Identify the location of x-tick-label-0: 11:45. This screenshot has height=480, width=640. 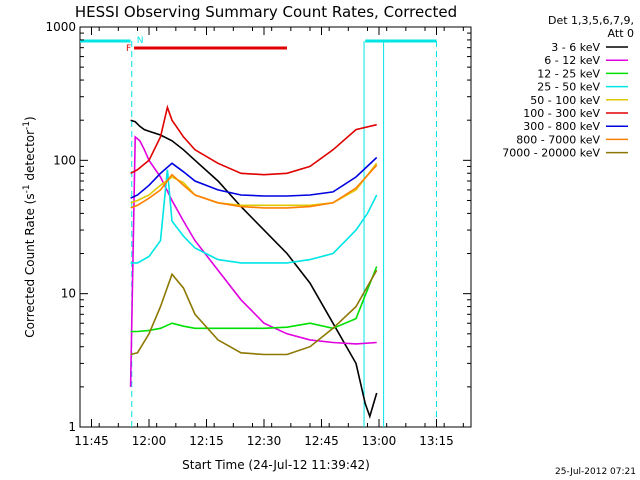
(91, 441).